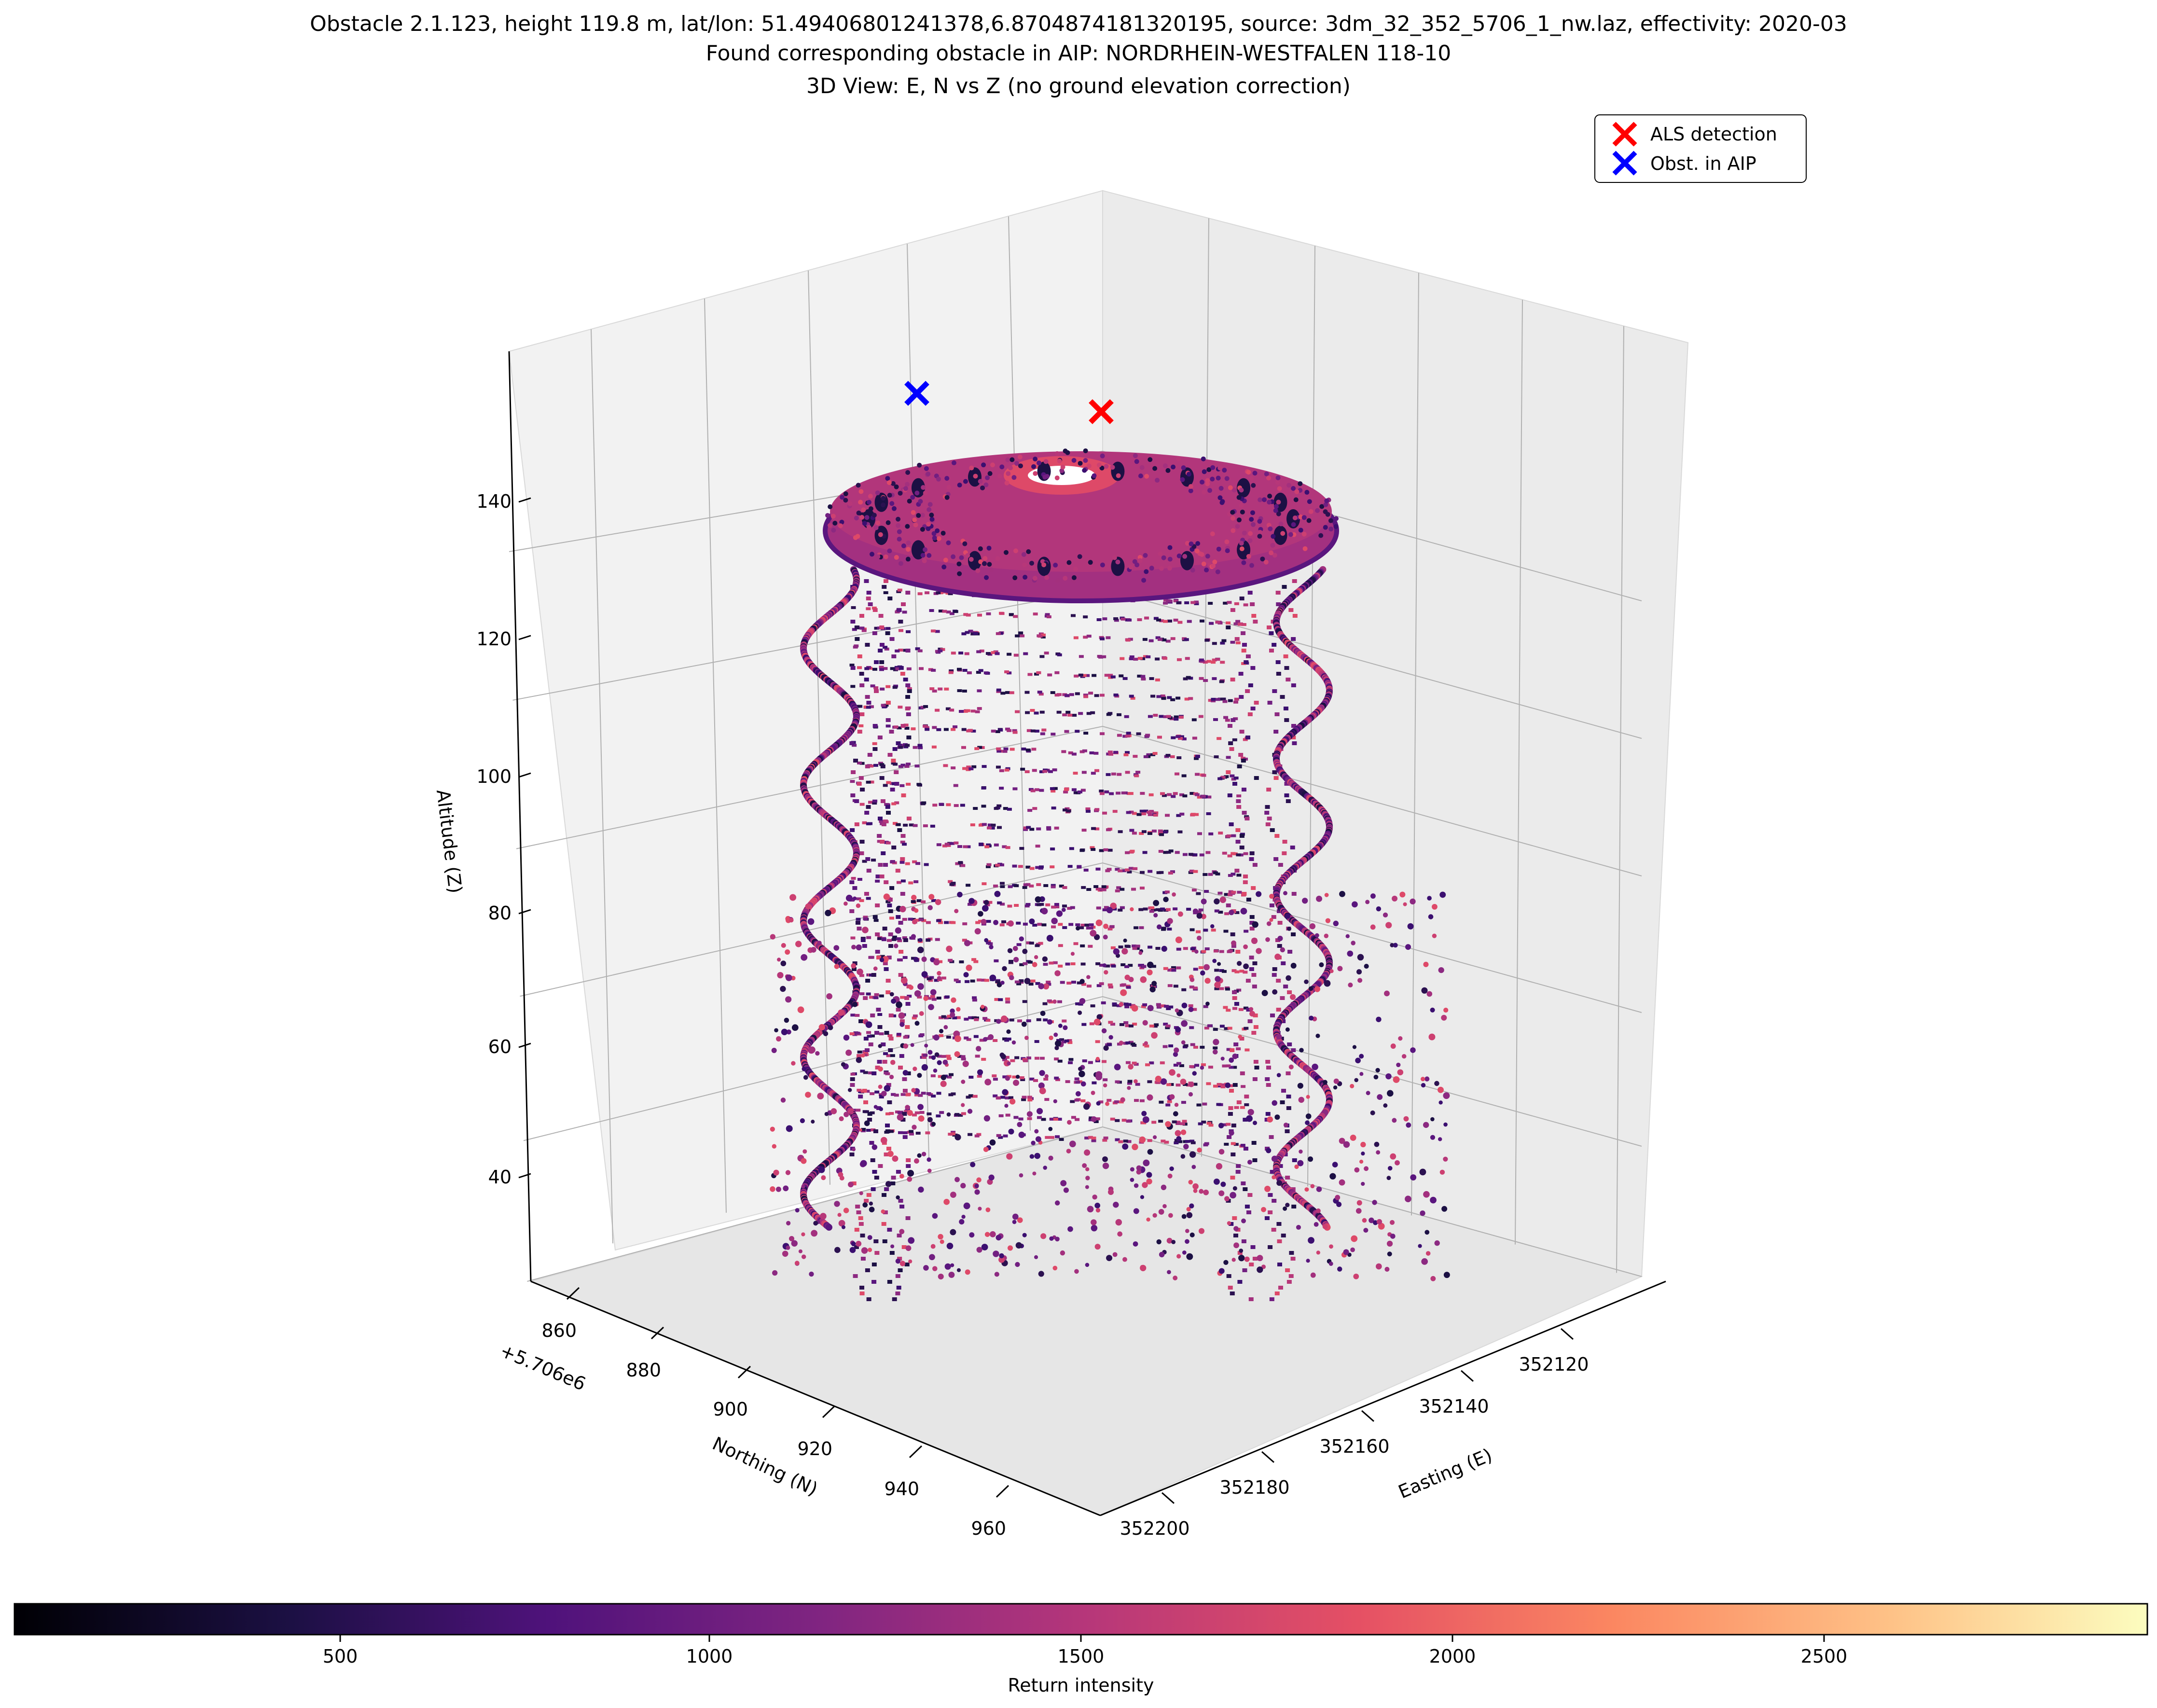 The image size is (2157, 1708). I want to click on grid-line, so click(1075, 525).